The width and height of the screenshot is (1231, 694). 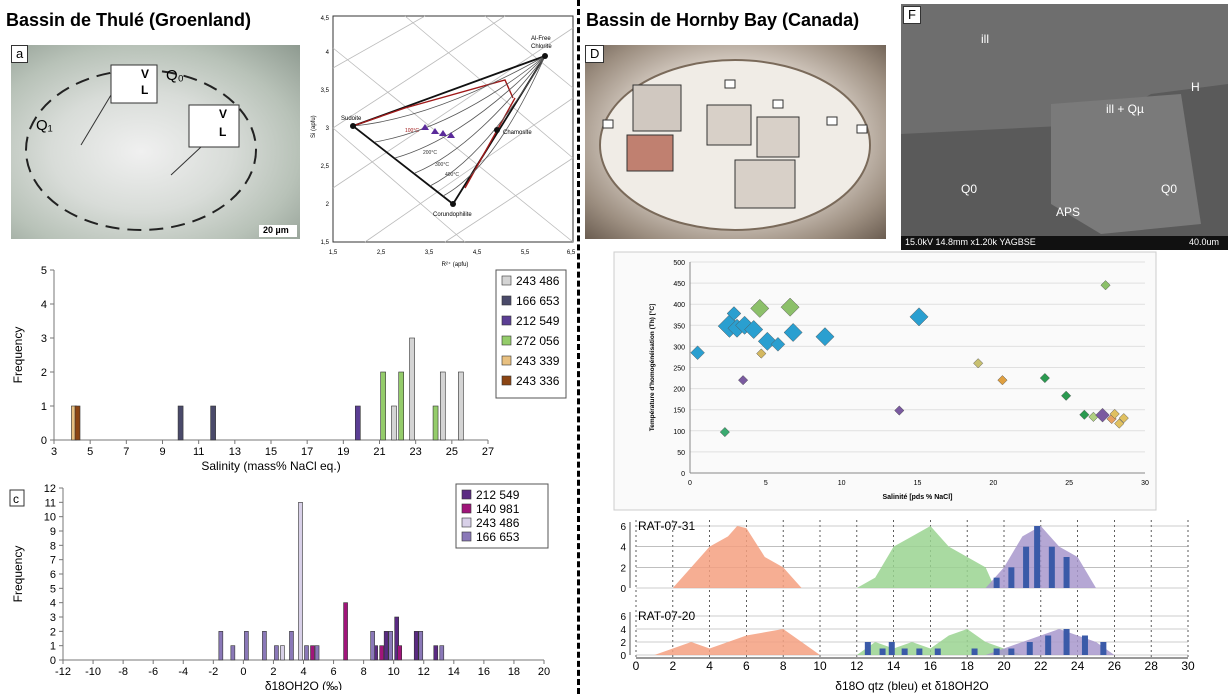 What do you see at coordinates (452, 175) in the screenshot?
I see `isotherm-400: 400°C` at bounding box center [452, 175].